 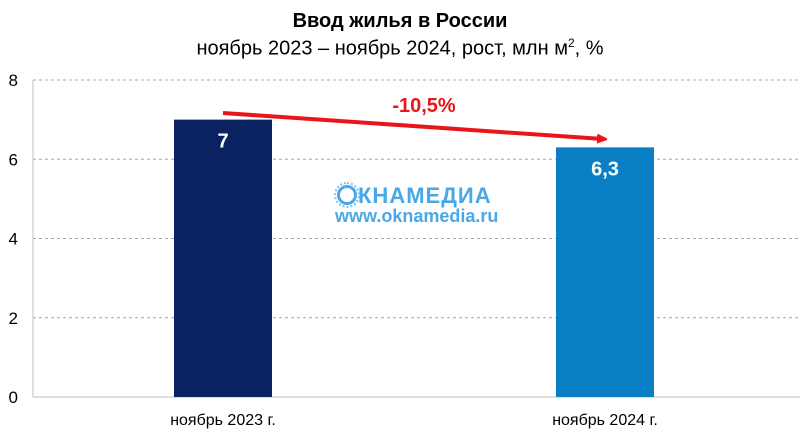 What do you see at coordinates (13, 397) in the screenshot?
I see `y-tick-label: 0` at bounding box center [13, 397].